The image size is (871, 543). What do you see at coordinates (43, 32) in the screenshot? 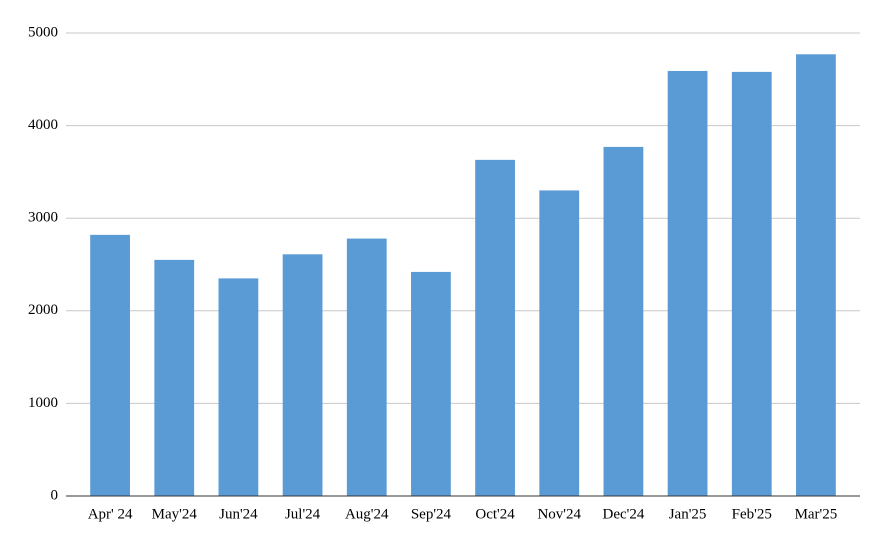
I see `y-tick-label: 5000` at bounding box center [43, 32].